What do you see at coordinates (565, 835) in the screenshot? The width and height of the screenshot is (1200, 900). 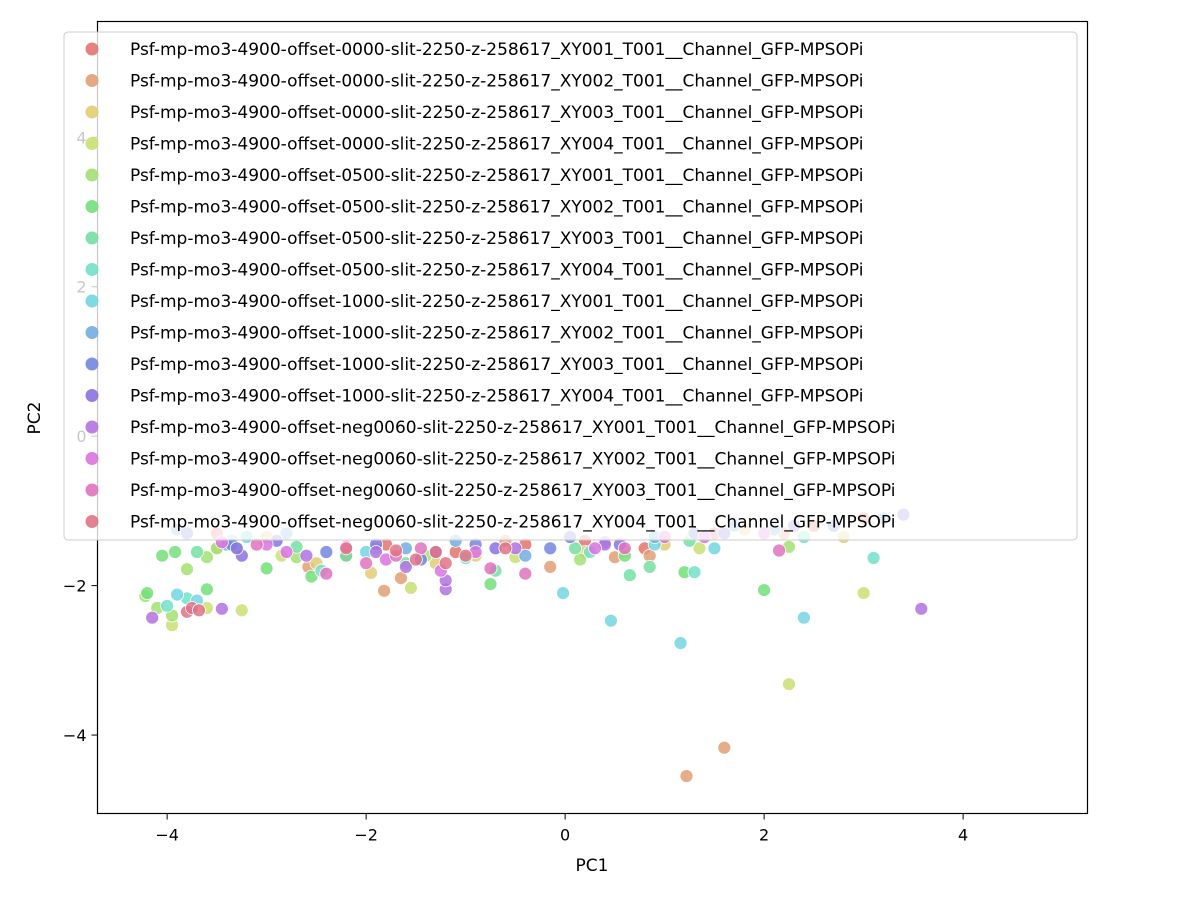 I see `x-tick-label-2: 0` at bounding box center [565, 835].